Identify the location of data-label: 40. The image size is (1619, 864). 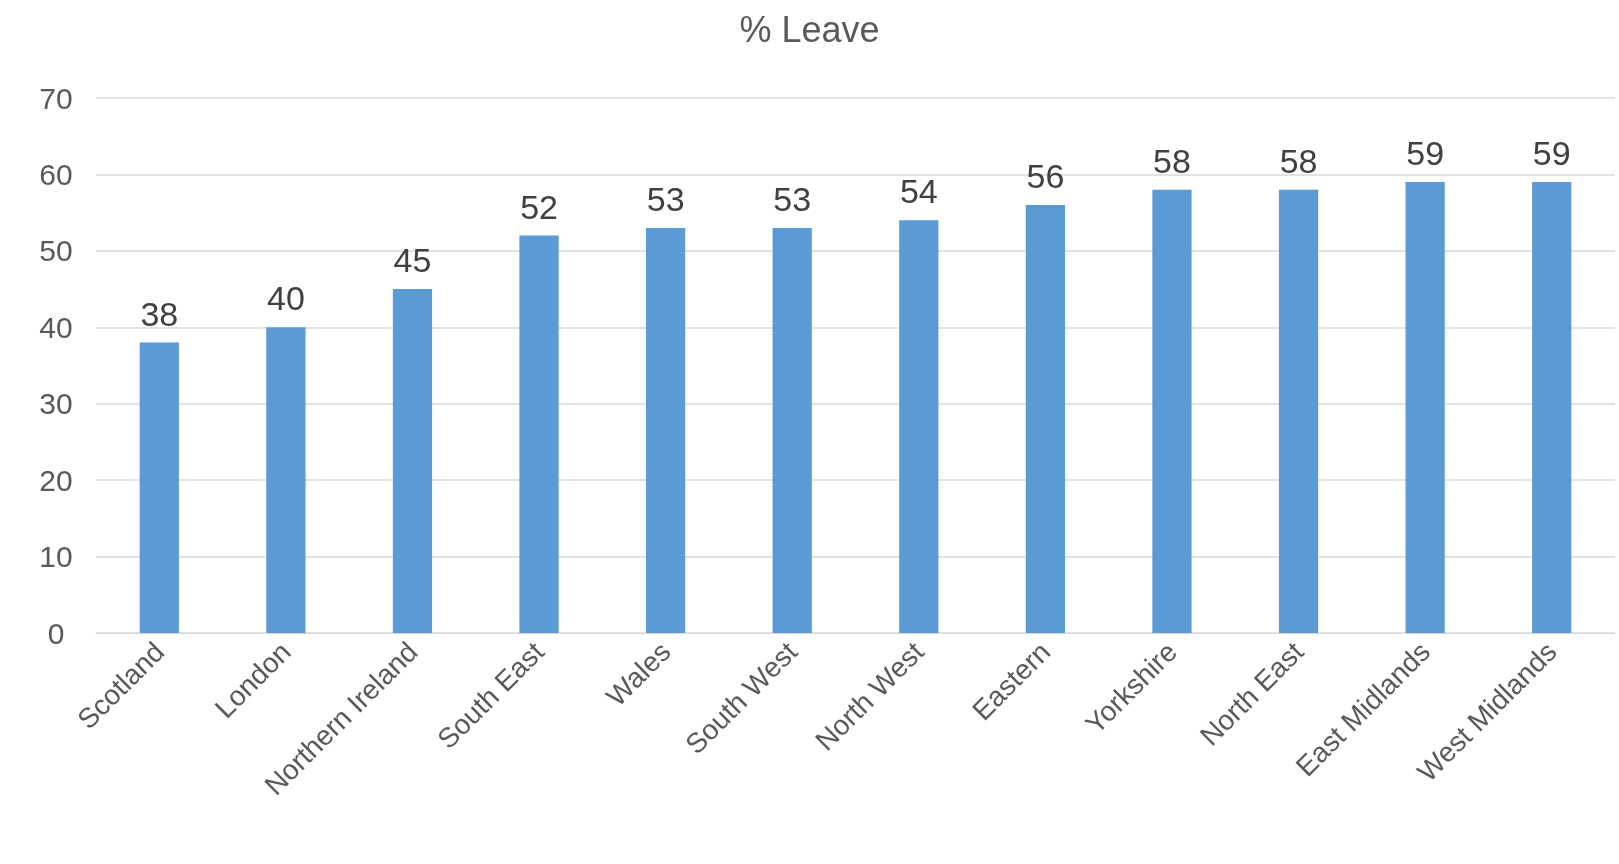
(285, 298).